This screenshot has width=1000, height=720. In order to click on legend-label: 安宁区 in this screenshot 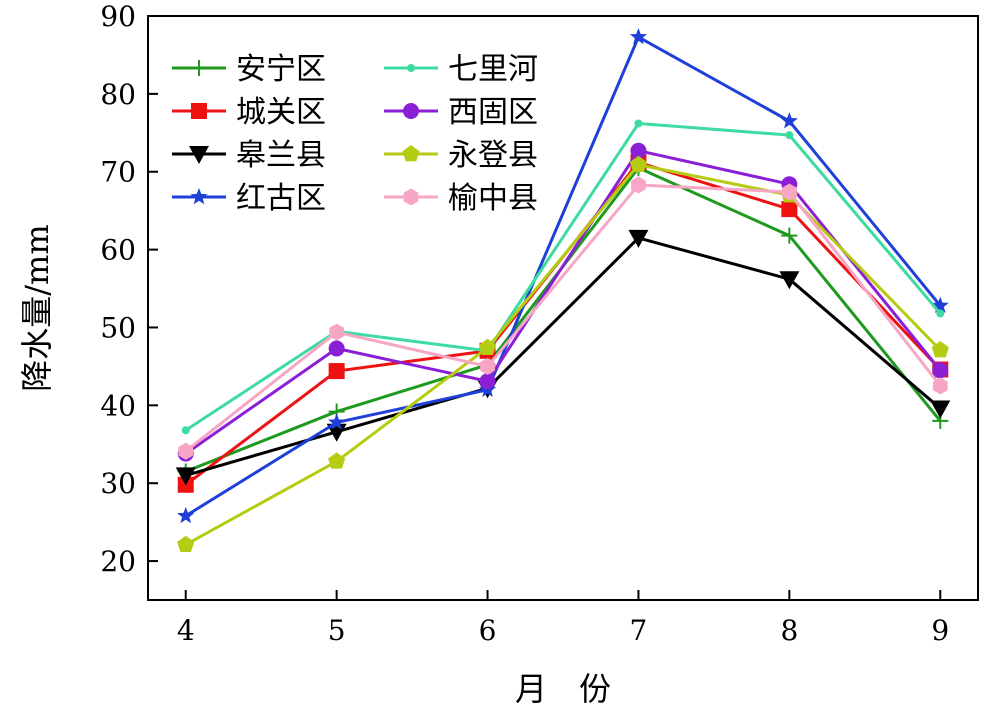, I will do `click(281, 69)`.